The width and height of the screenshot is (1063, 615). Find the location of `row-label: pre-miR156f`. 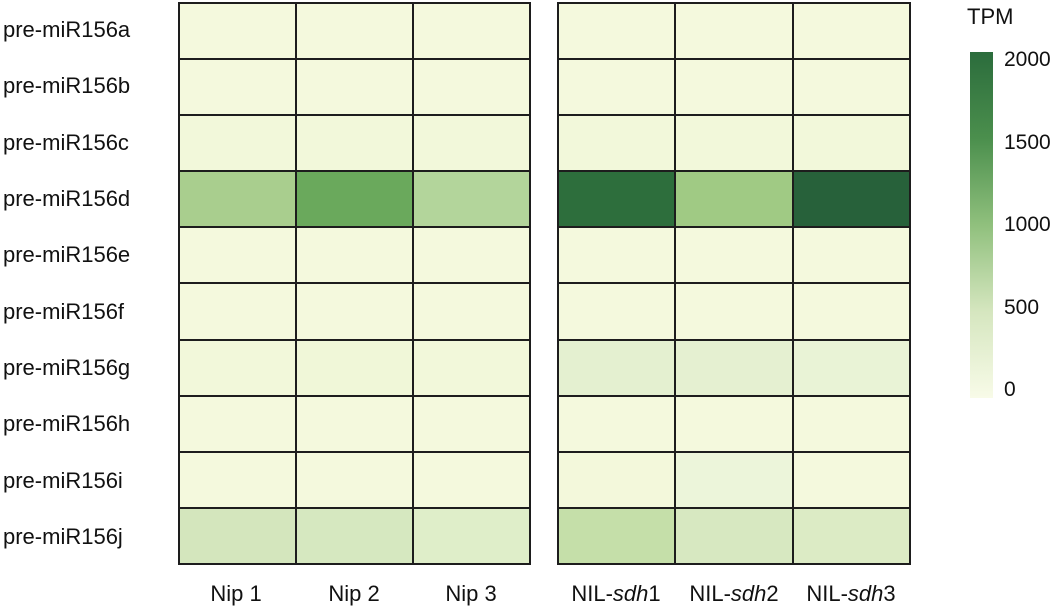

row-label: pre-miR156f is located at coordinates (64, 311).